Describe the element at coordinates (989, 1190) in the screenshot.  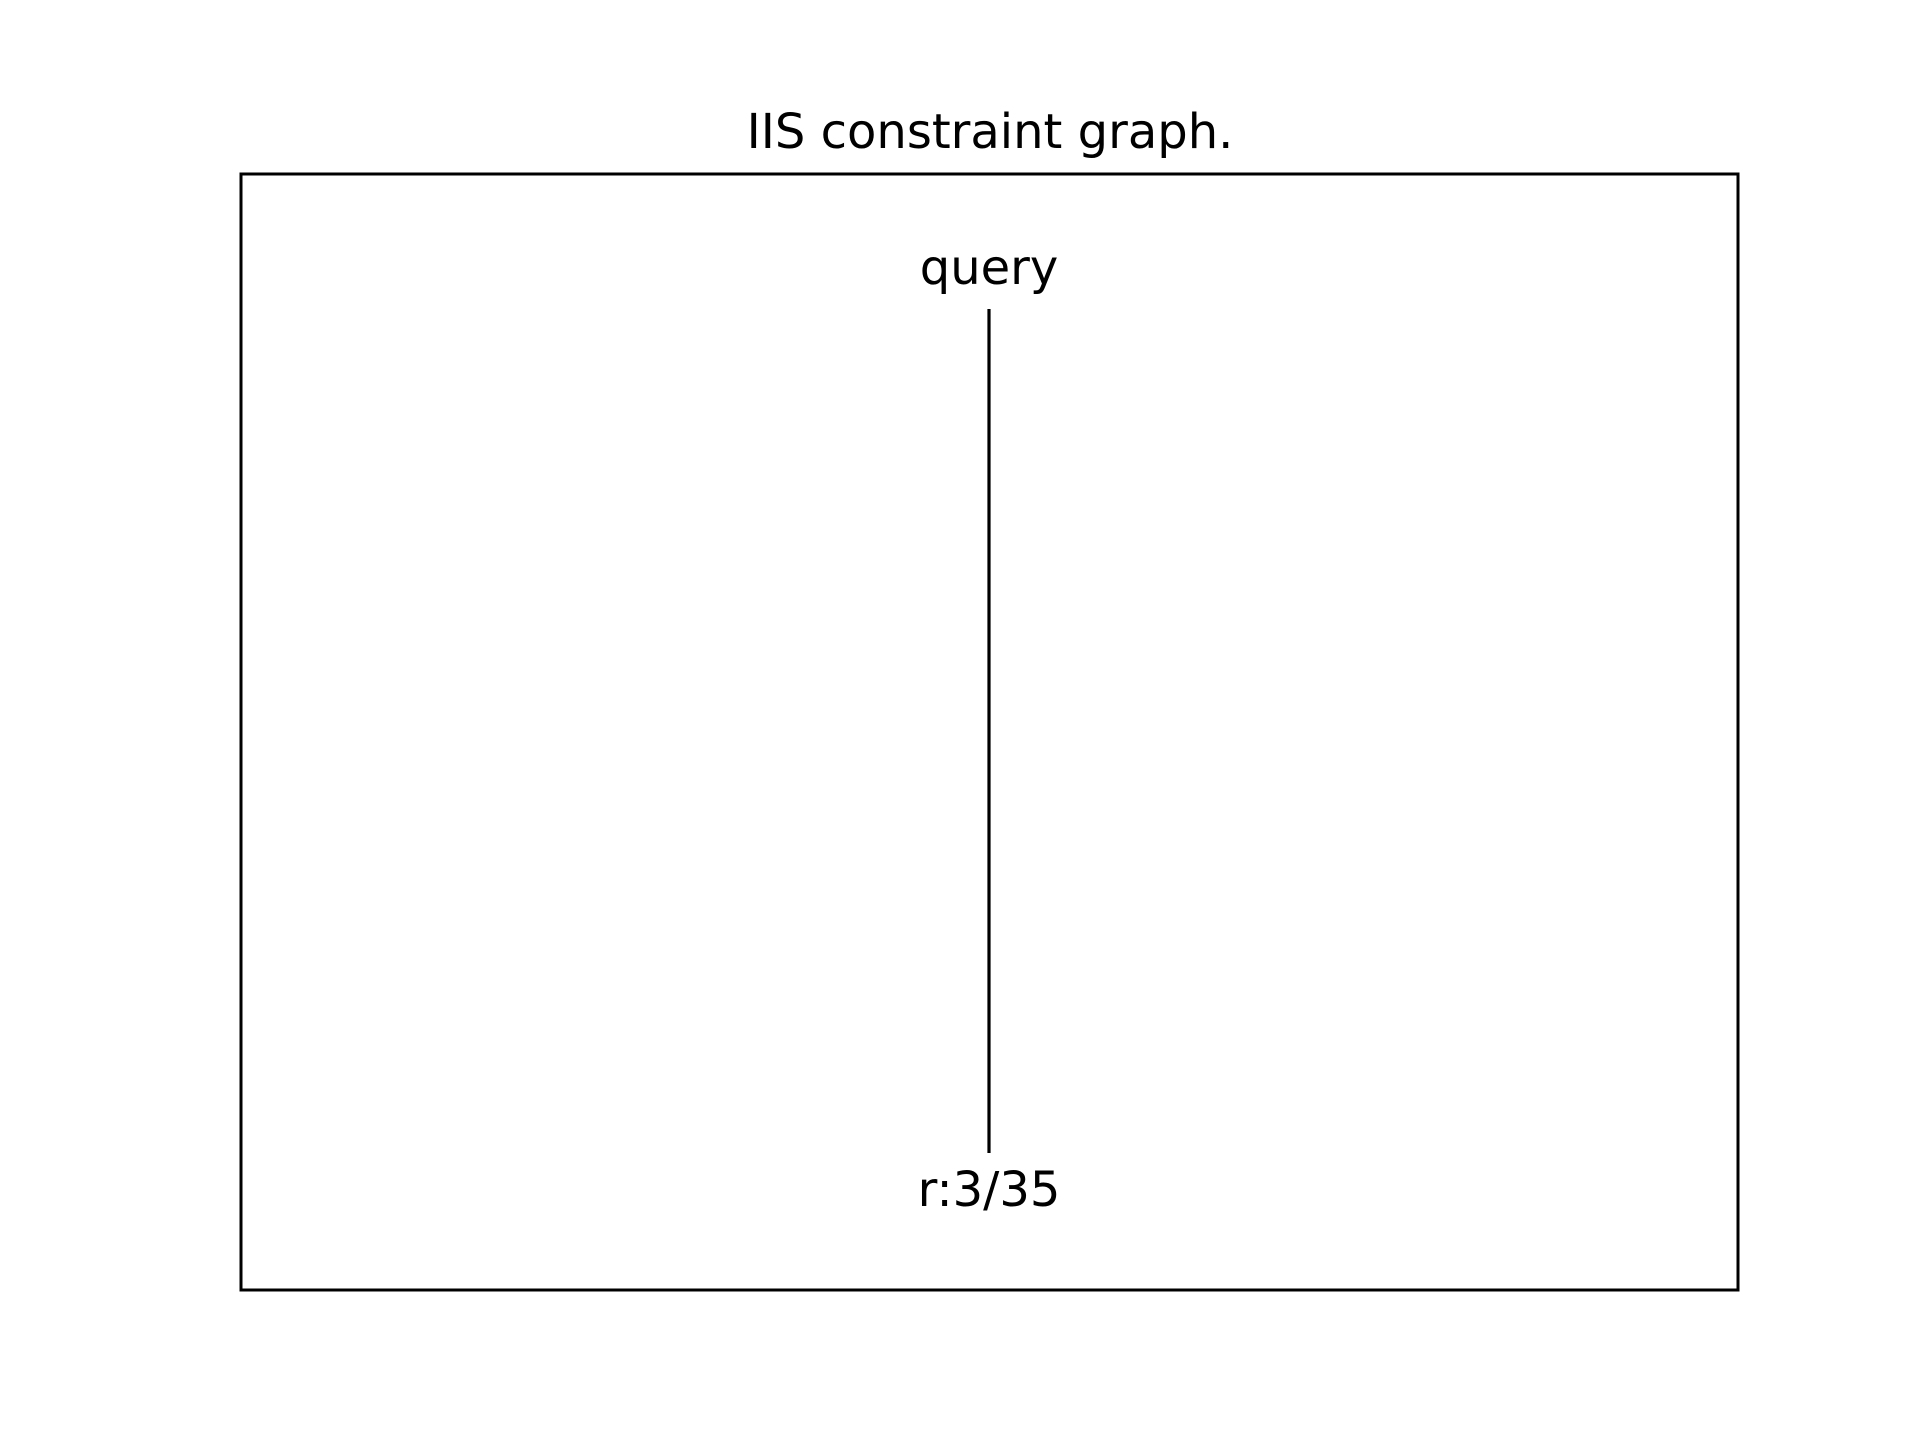
I see `node-r-3-35: r:3/35` at that location.